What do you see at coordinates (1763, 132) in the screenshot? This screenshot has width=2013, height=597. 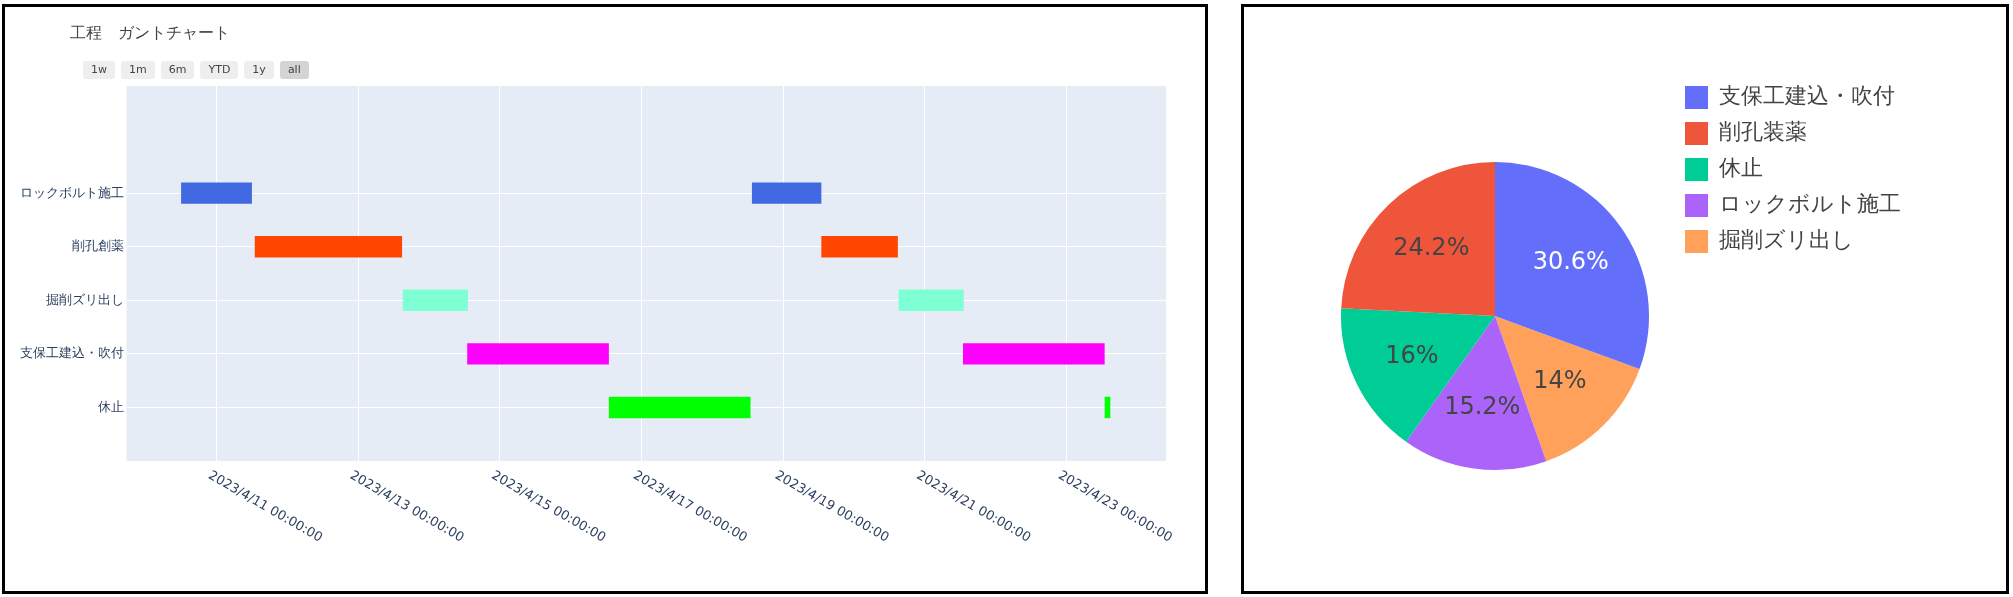 I see `legend-label: 削孔装薬` at bounding box center [1763, 132].